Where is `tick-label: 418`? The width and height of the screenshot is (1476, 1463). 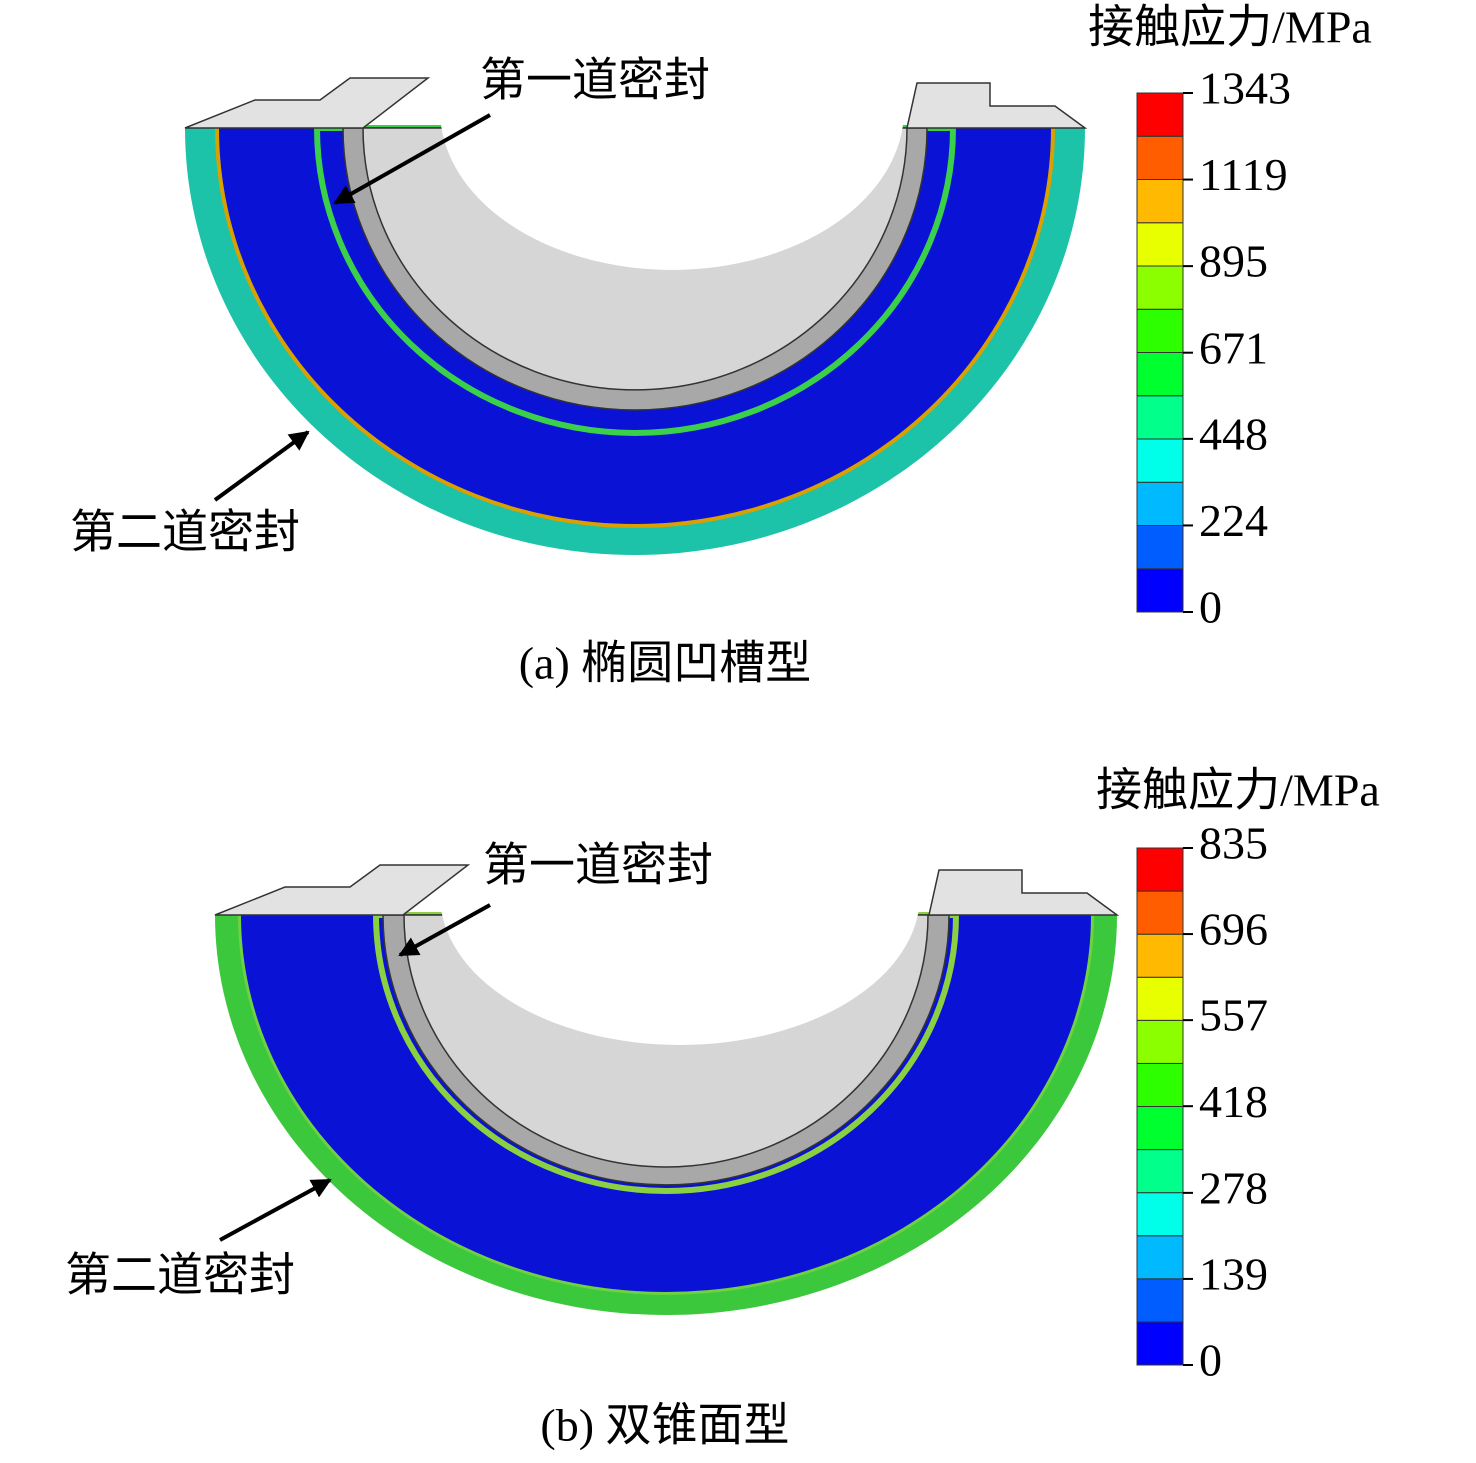 tick-label: 418 is located at coordinates (1233, 1101).